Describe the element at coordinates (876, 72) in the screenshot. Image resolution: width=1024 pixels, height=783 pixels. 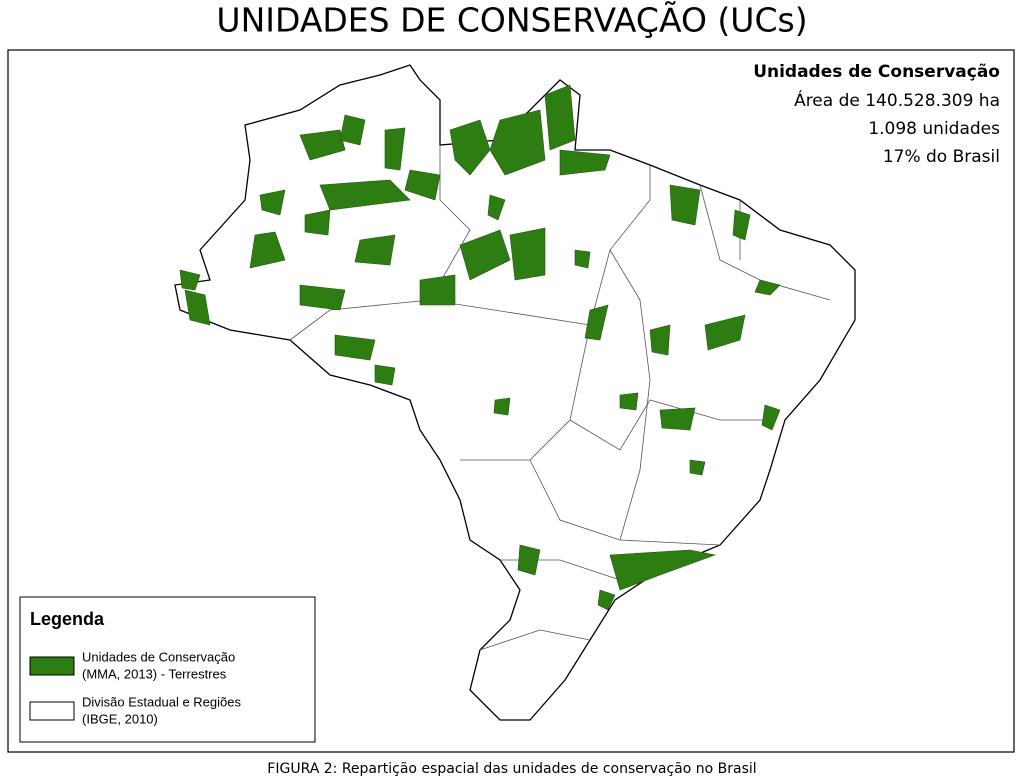
I see `info-heading: Unidades de Conservação` at that location.